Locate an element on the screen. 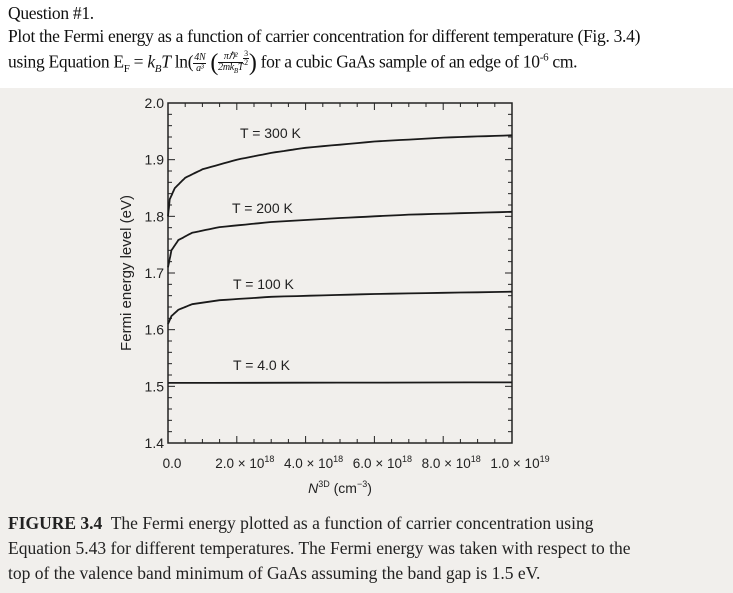 This screenshot has width=733, height=593. x-tick-label: 0.0 is located at coordinates (172, 463).